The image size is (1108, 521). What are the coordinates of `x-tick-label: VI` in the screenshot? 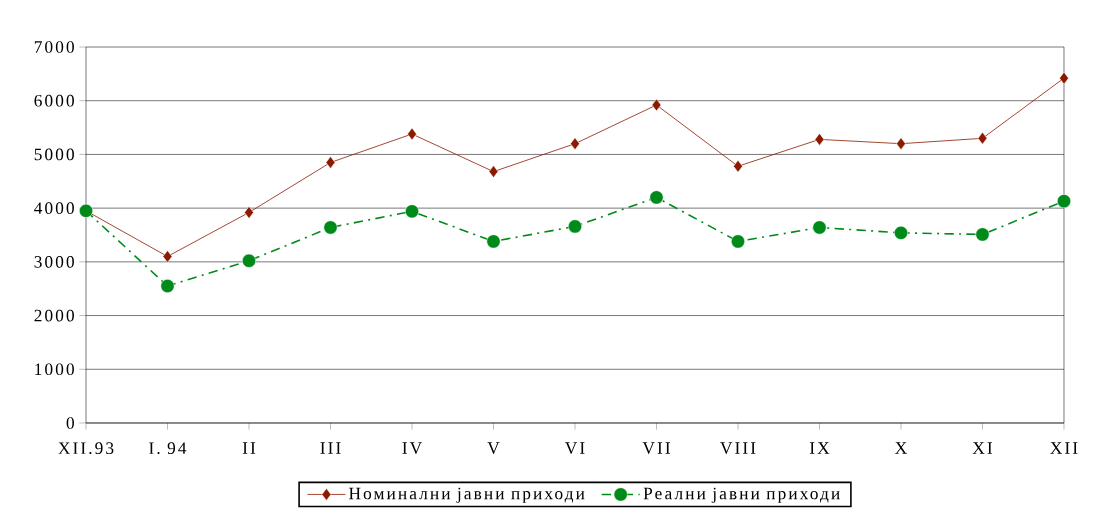 It's located at (575, 448).